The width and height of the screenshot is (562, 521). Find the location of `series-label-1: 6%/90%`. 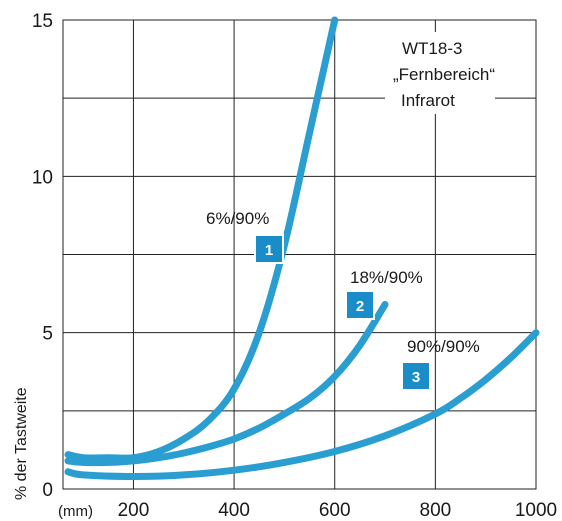

series-label-1: 6%/90% is located at coordinates (237, 218).